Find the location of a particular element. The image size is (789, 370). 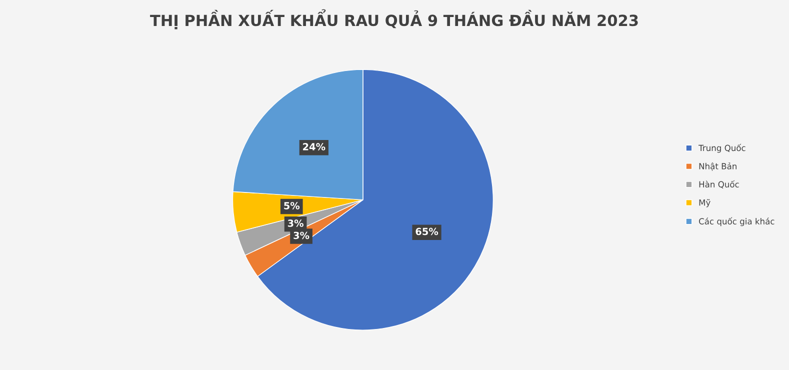

data-label: 65% is located at coordinates (427, 232).